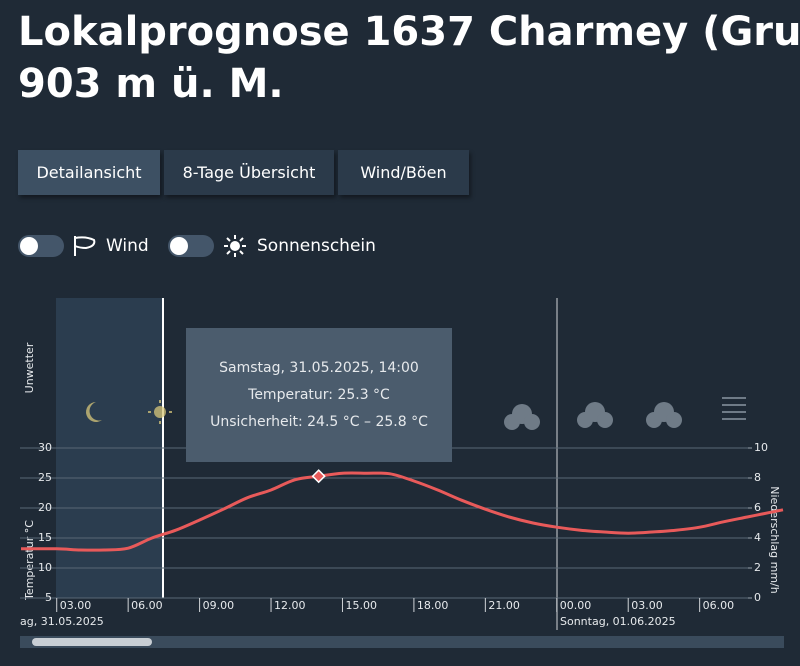 Image resolution: width=800 pixels, height=666 pixels. I want to click on x-tick-label: 15.00, so click(361, 605).